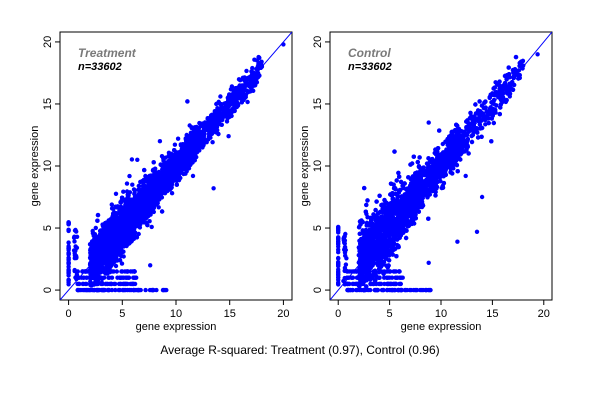  Describe the element at coordinates (318, 104) in the screenshot. I see `y-tick-label: 15` at that location.